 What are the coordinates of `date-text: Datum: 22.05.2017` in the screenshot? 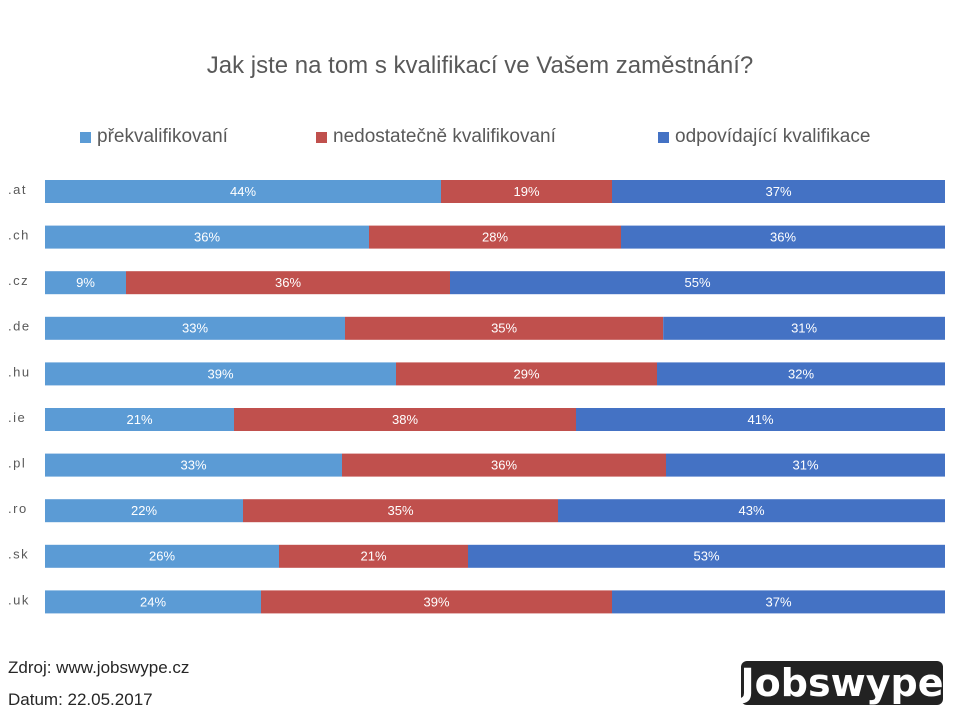 It's located at (80, 699).